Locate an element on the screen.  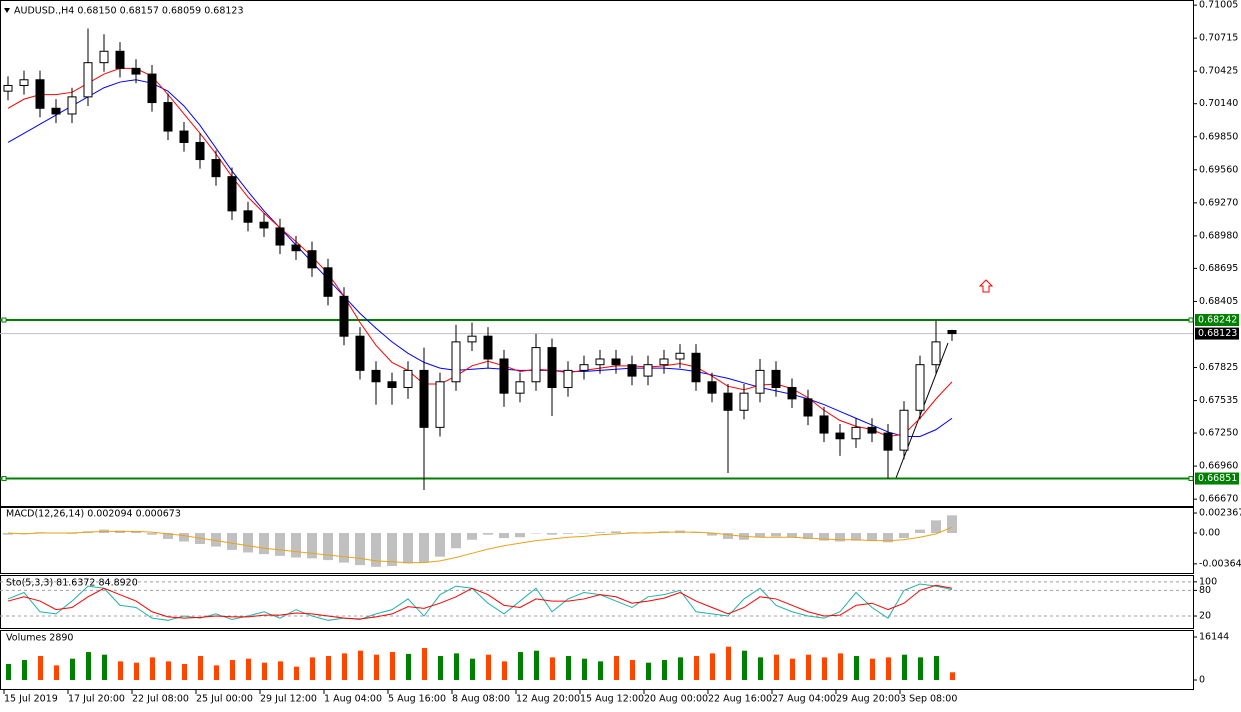
y-tick-label: 0.66960 is located at coordinates (1218, 466).